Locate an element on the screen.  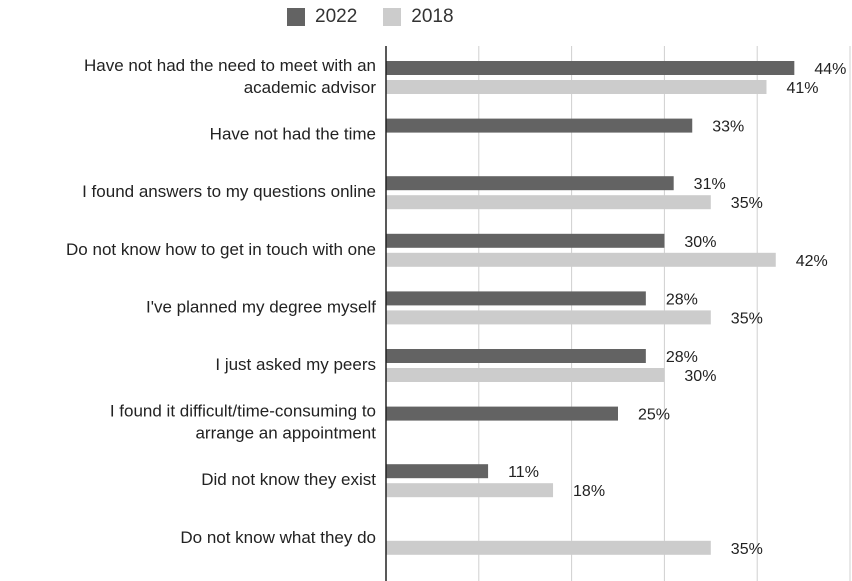
legend: 2022 2018 is located at coordinates (383, 17).